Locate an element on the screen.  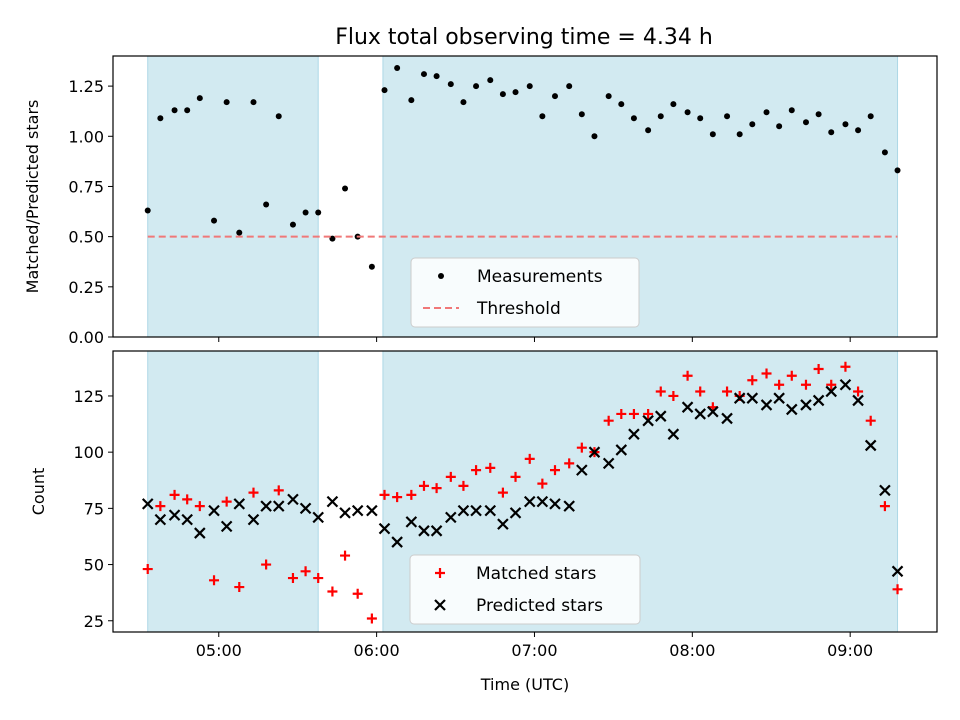
legend-marker-predicted is located at coordinates (440, 605).